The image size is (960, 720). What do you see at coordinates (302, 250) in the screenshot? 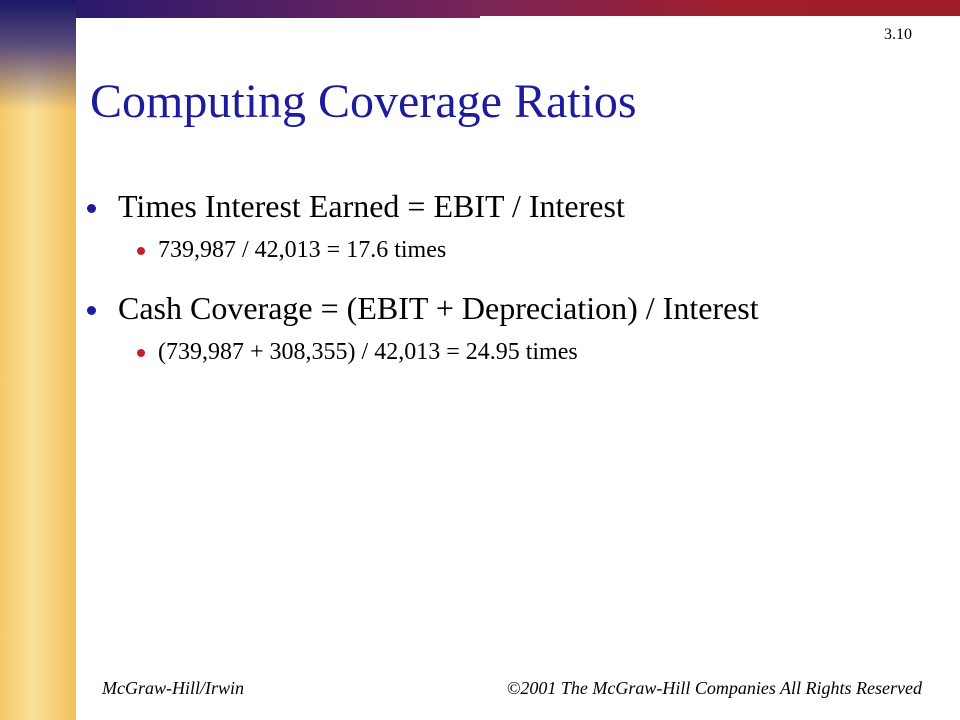
I see `sub-bullet-text: 739,987 / 42,013 = 17.6 times` at bounding box center [302, 250].